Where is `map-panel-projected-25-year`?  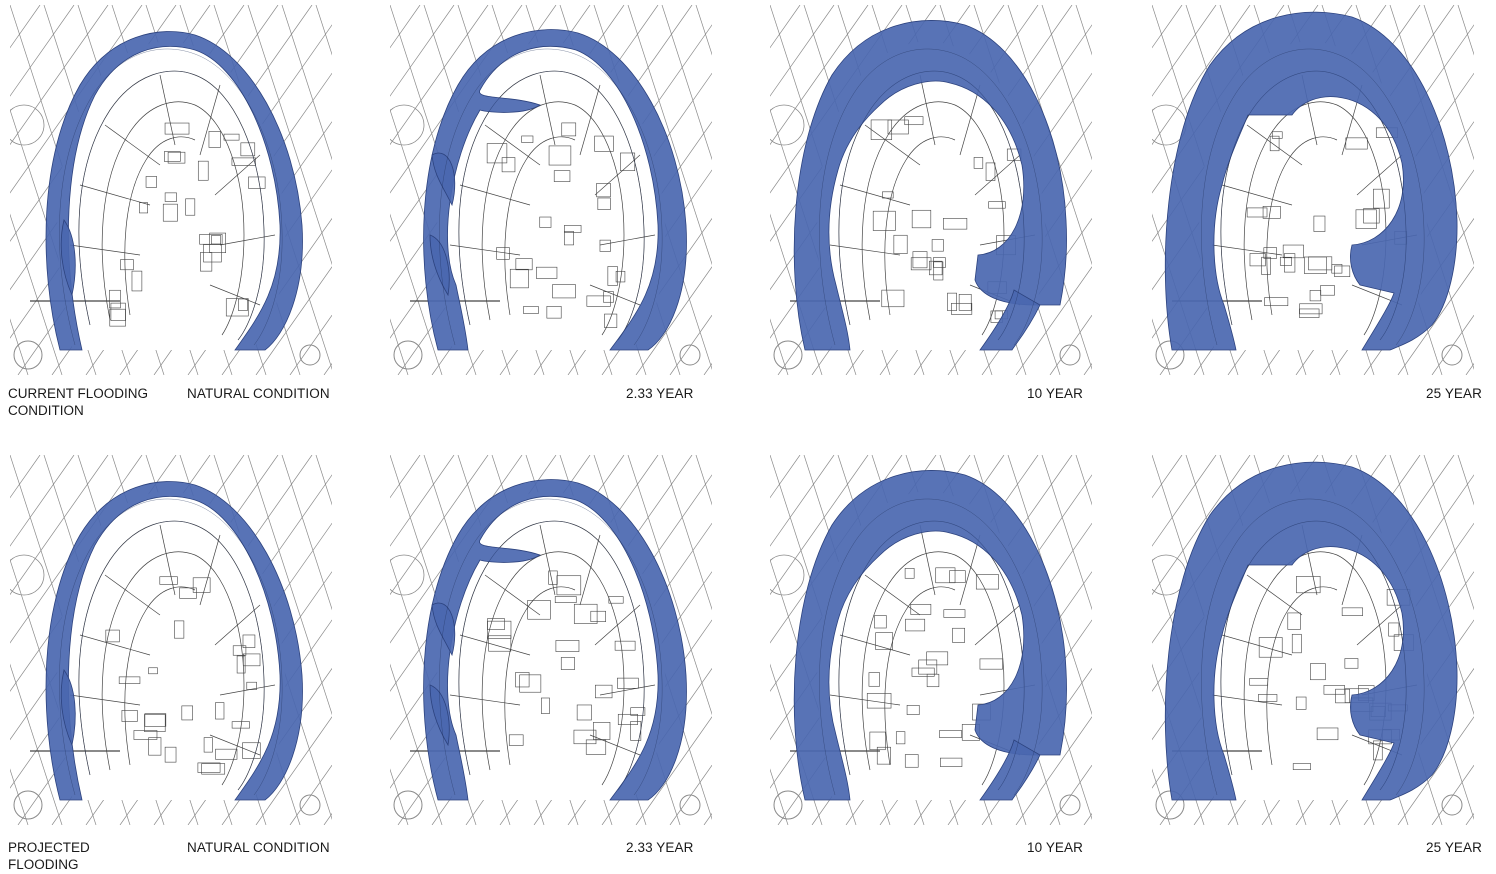
map-panel-projected-25-year is located at coordinates (1313, 640).